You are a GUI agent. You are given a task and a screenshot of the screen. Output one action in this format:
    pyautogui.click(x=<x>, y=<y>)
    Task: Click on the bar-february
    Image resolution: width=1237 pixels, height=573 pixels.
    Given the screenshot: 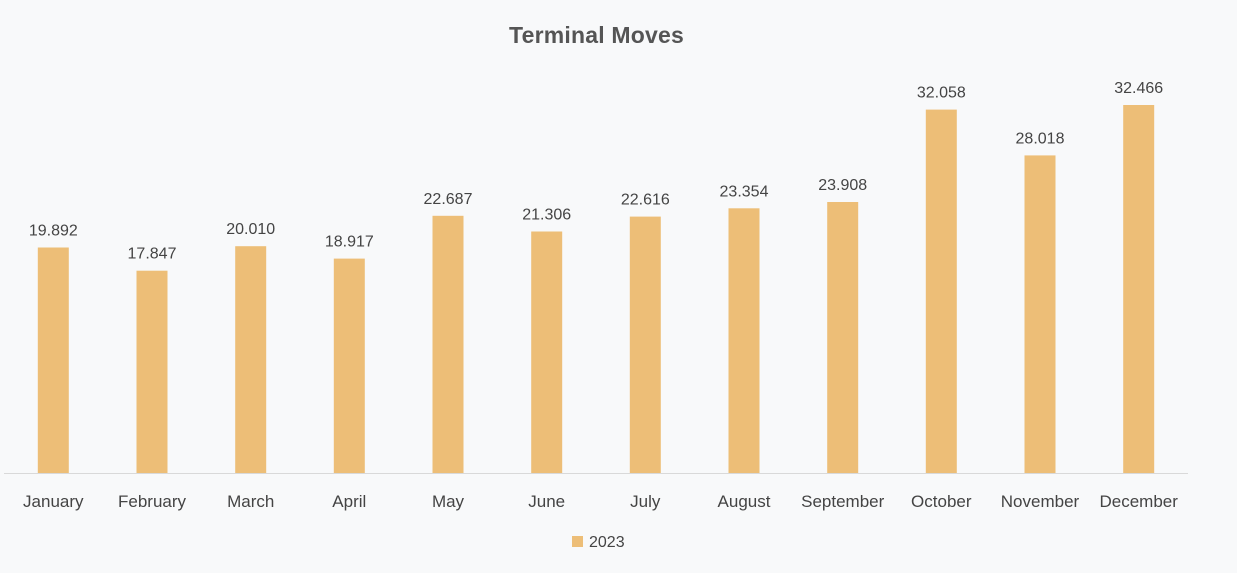 What is the action you would take?
    pyautogui.click(x=152, y=371)
    